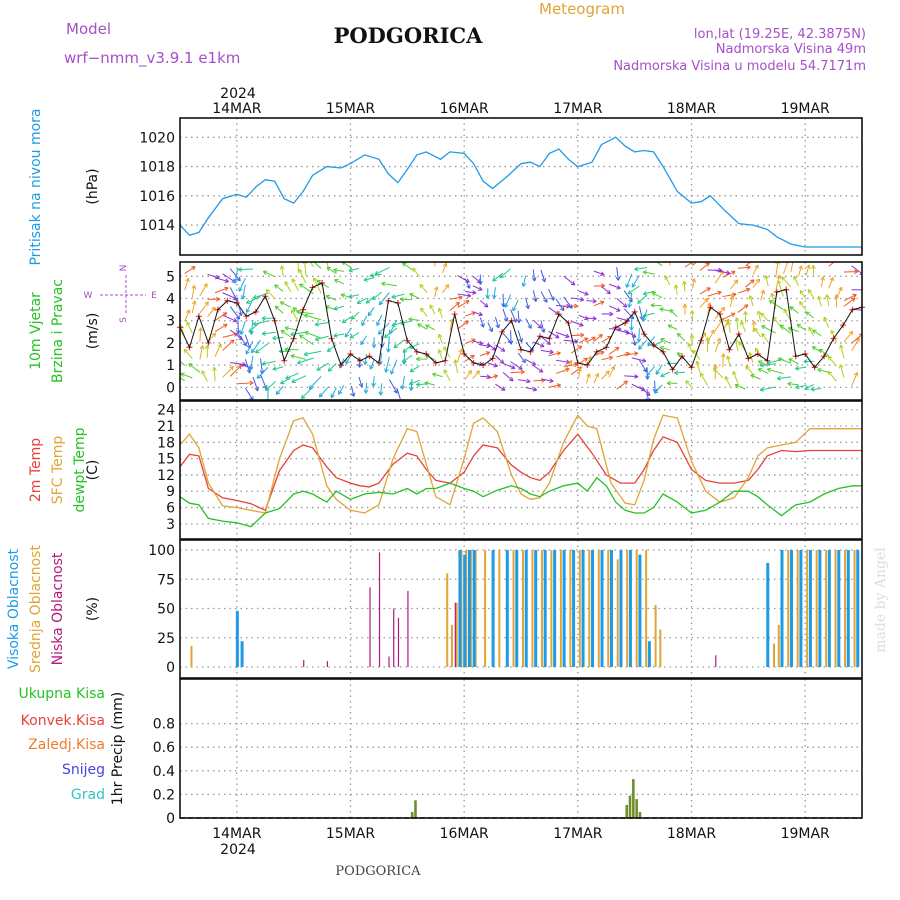 The height and width of the screenshot is (900, 900). I want to click on y-tick-label: 1020, so click(157, 138).